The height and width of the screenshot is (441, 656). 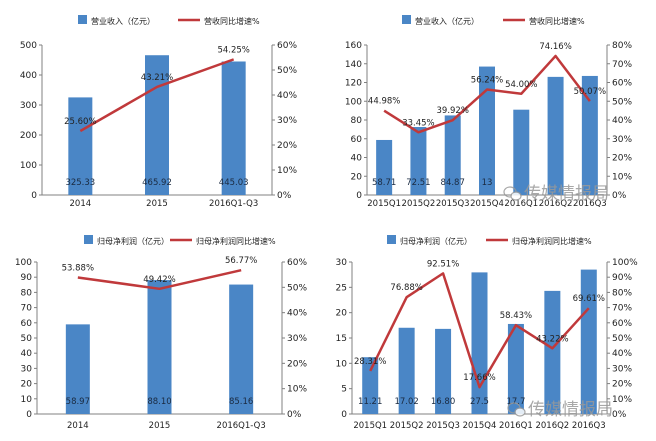 What do you see at coordinates (555, 47) in the screenshot?
I see `line-value-label: 74.16%` at bounding box center [555, 47].